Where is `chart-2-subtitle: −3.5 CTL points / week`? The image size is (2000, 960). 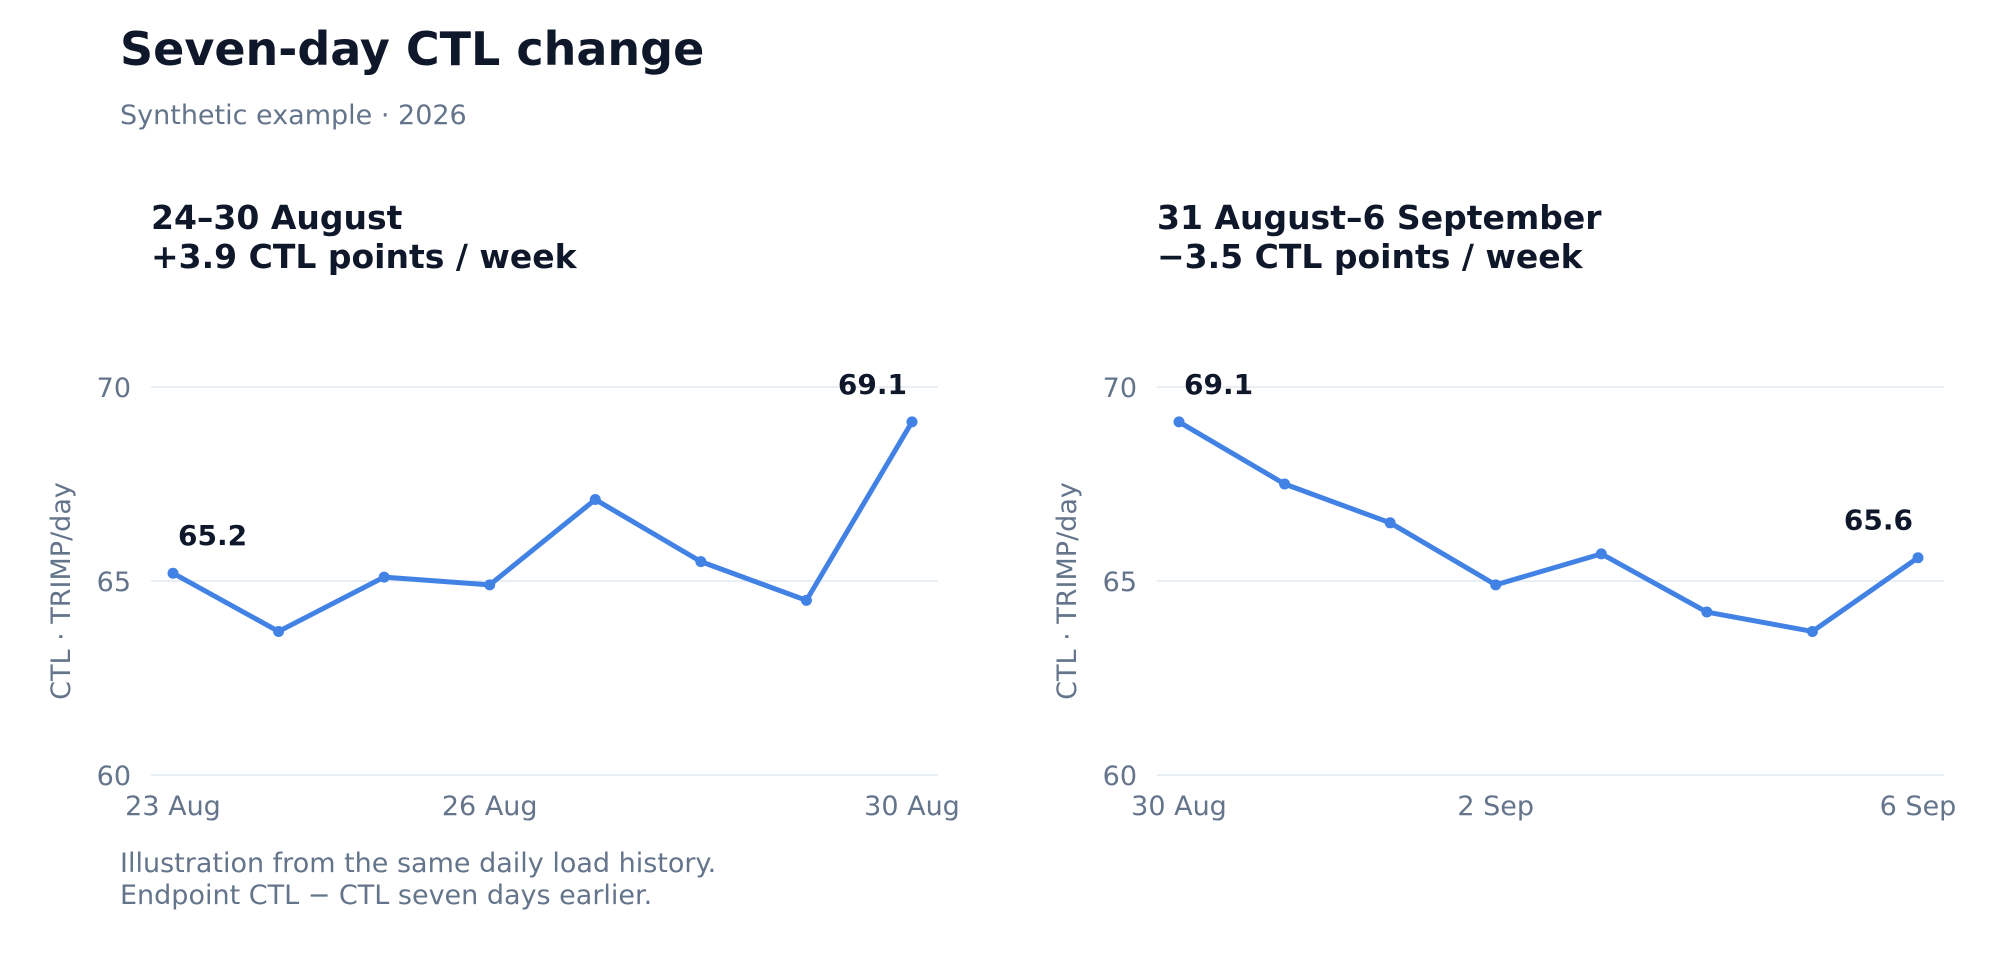
chart-2-subtitle: −3.5 CTL points / week is located at coordinates (1370, 256).